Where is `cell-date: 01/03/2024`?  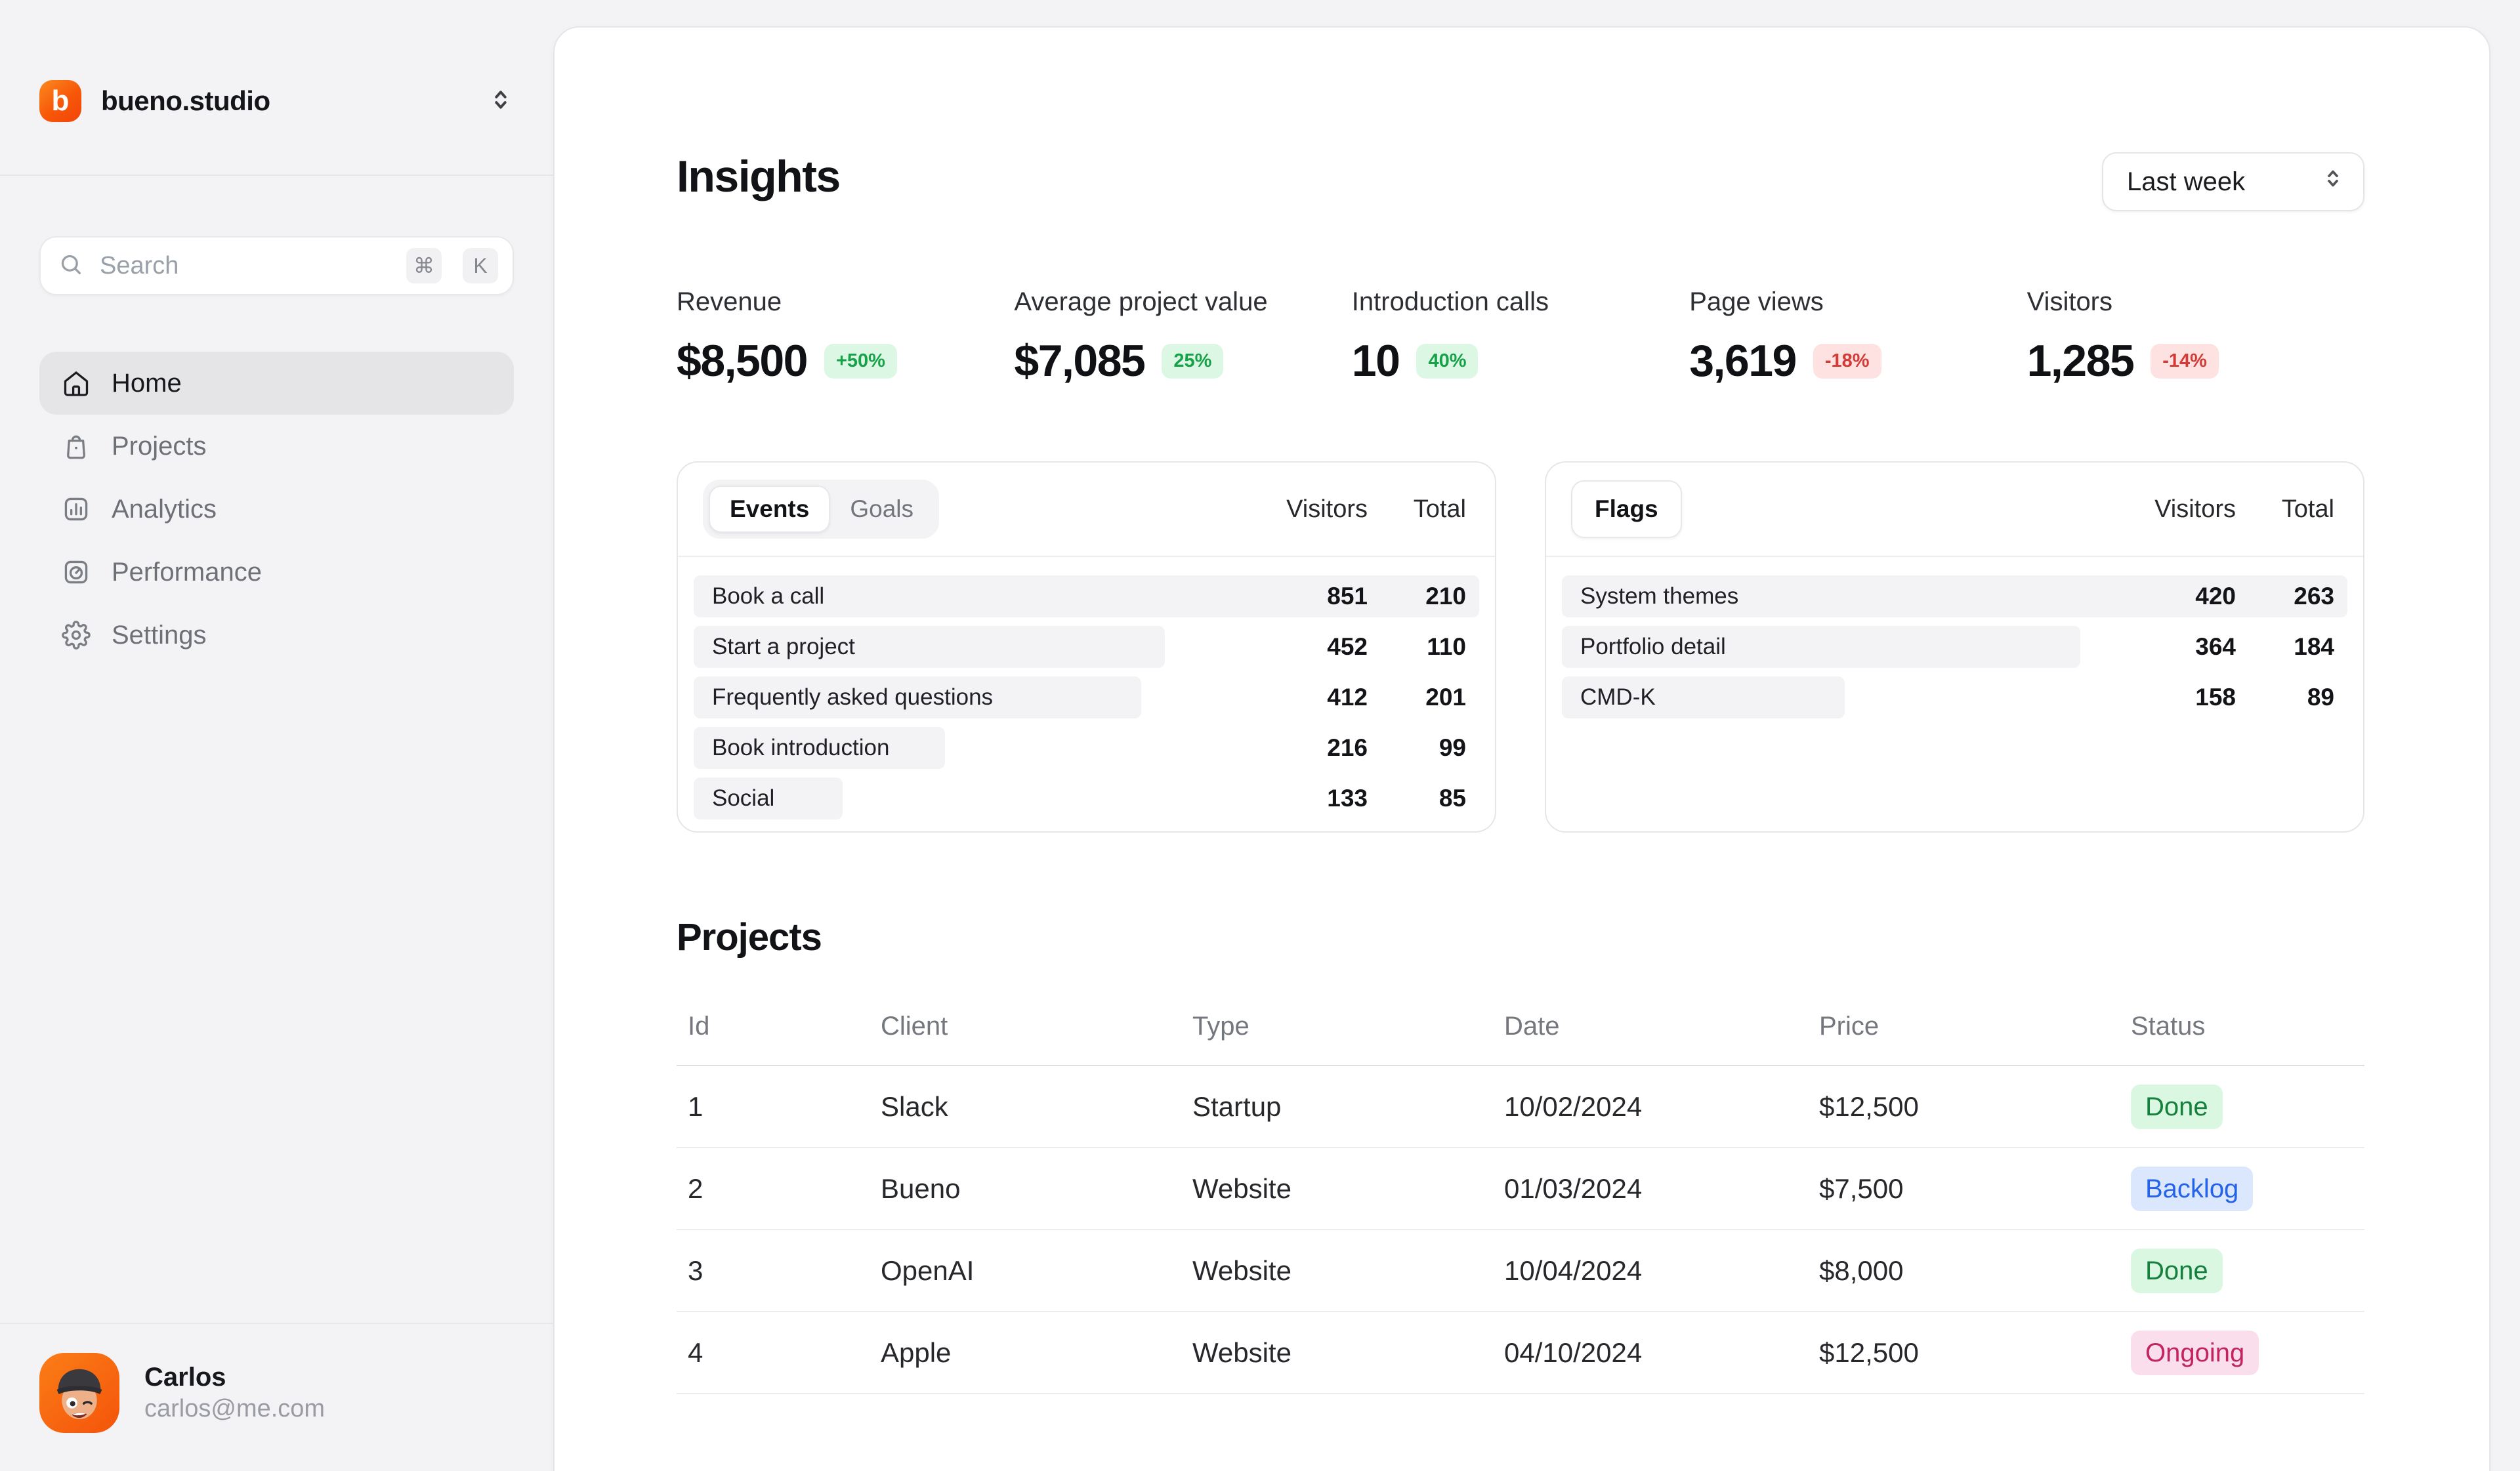
cell-date: 01/03/2024 is located at coordinates (1573, 1188).